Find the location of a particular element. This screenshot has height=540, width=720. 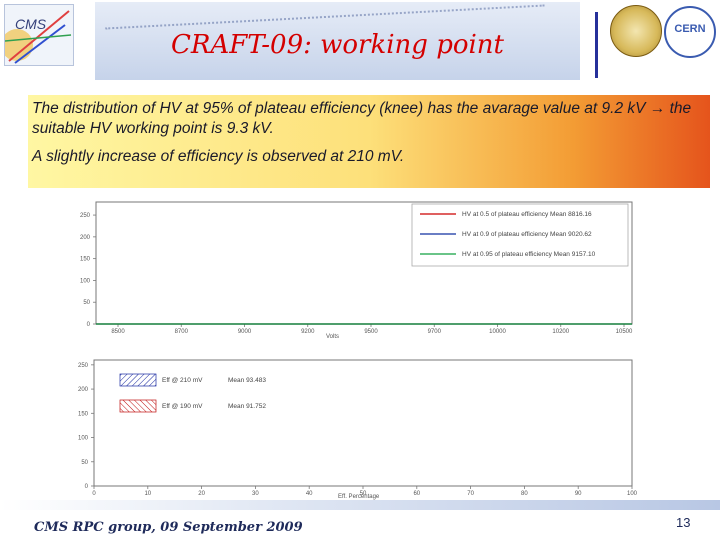

eff-x-tick-label: 80 is located at coordinates (524, 494).